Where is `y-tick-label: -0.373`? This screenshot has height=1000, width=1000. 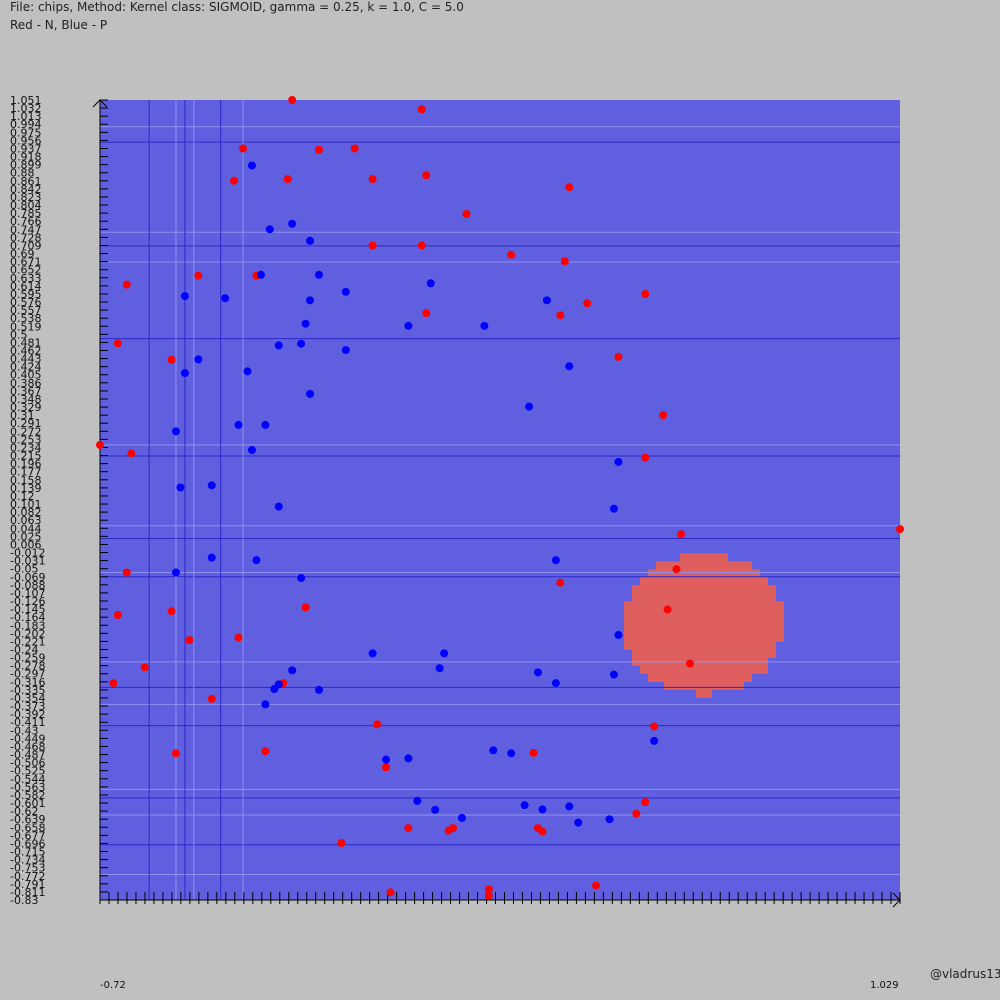
y-tick-label: -0.373 is located at coordinates (27, 706).